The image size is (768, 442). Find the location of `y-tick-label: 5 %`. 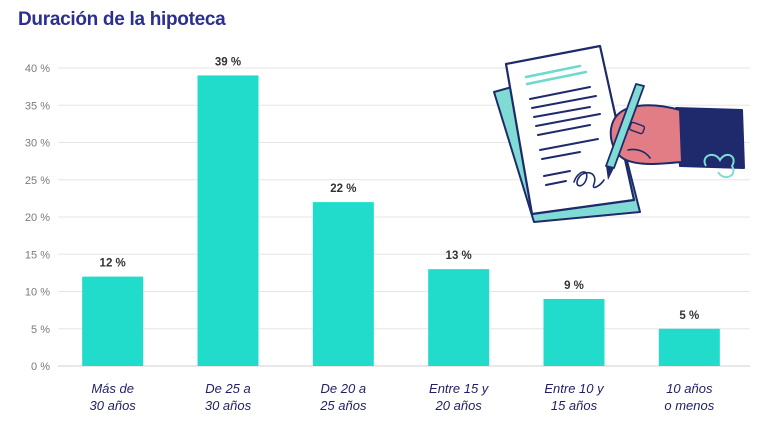

y-tick-label: 5 % is located at coordinates (40, 330).